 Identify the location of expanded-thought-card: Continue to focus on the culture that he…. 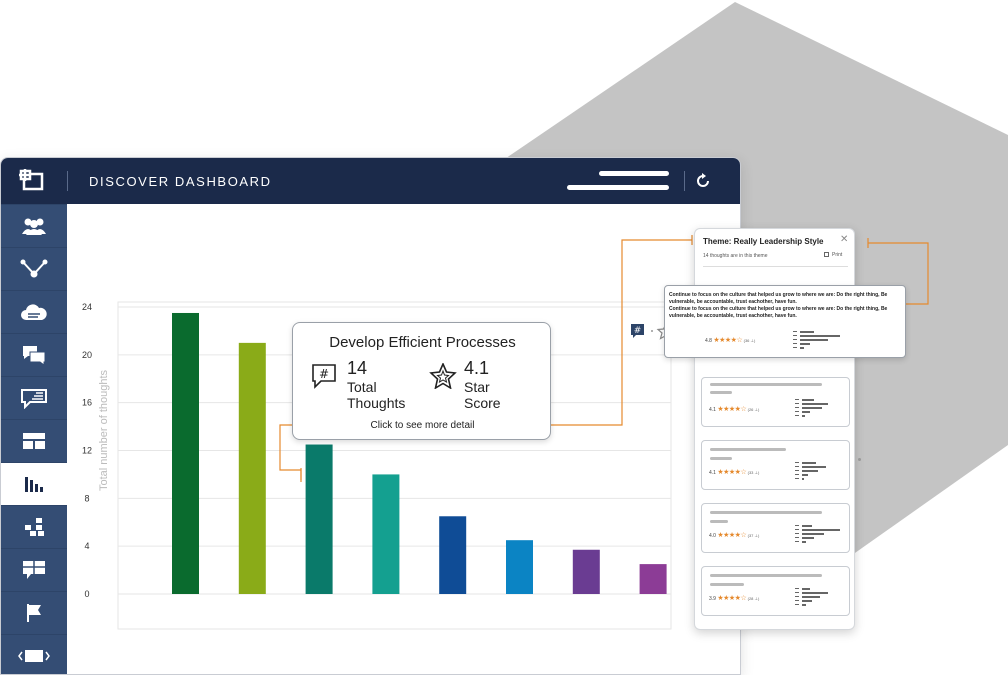
(785, 321).